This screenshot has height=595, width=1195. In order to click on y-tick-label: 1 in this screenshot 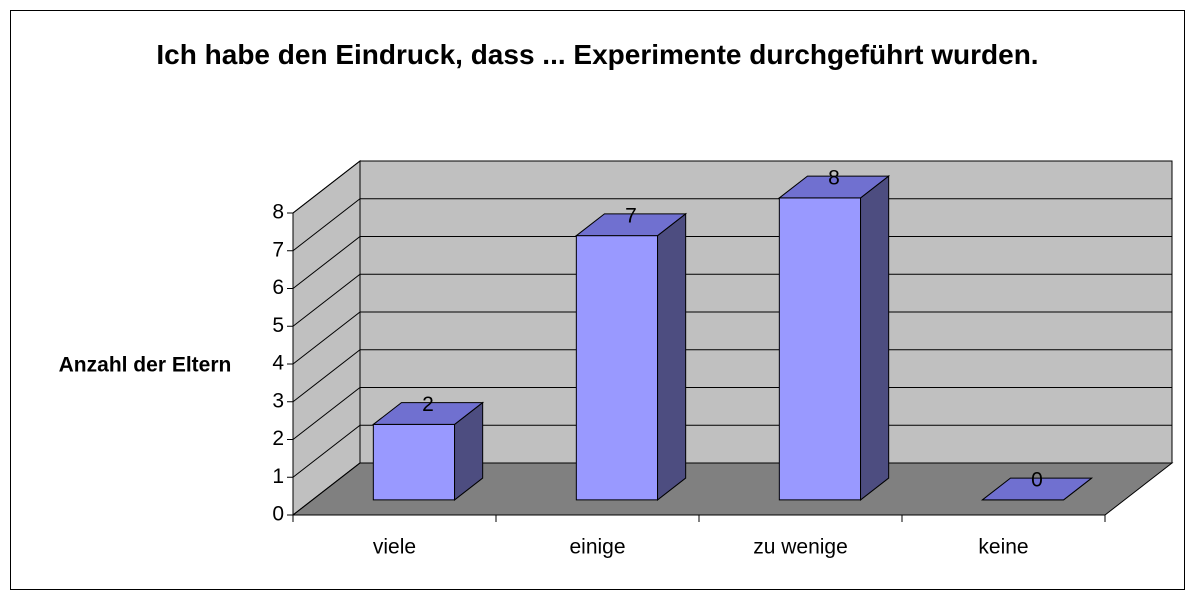, I will do `click(278, 476)`.